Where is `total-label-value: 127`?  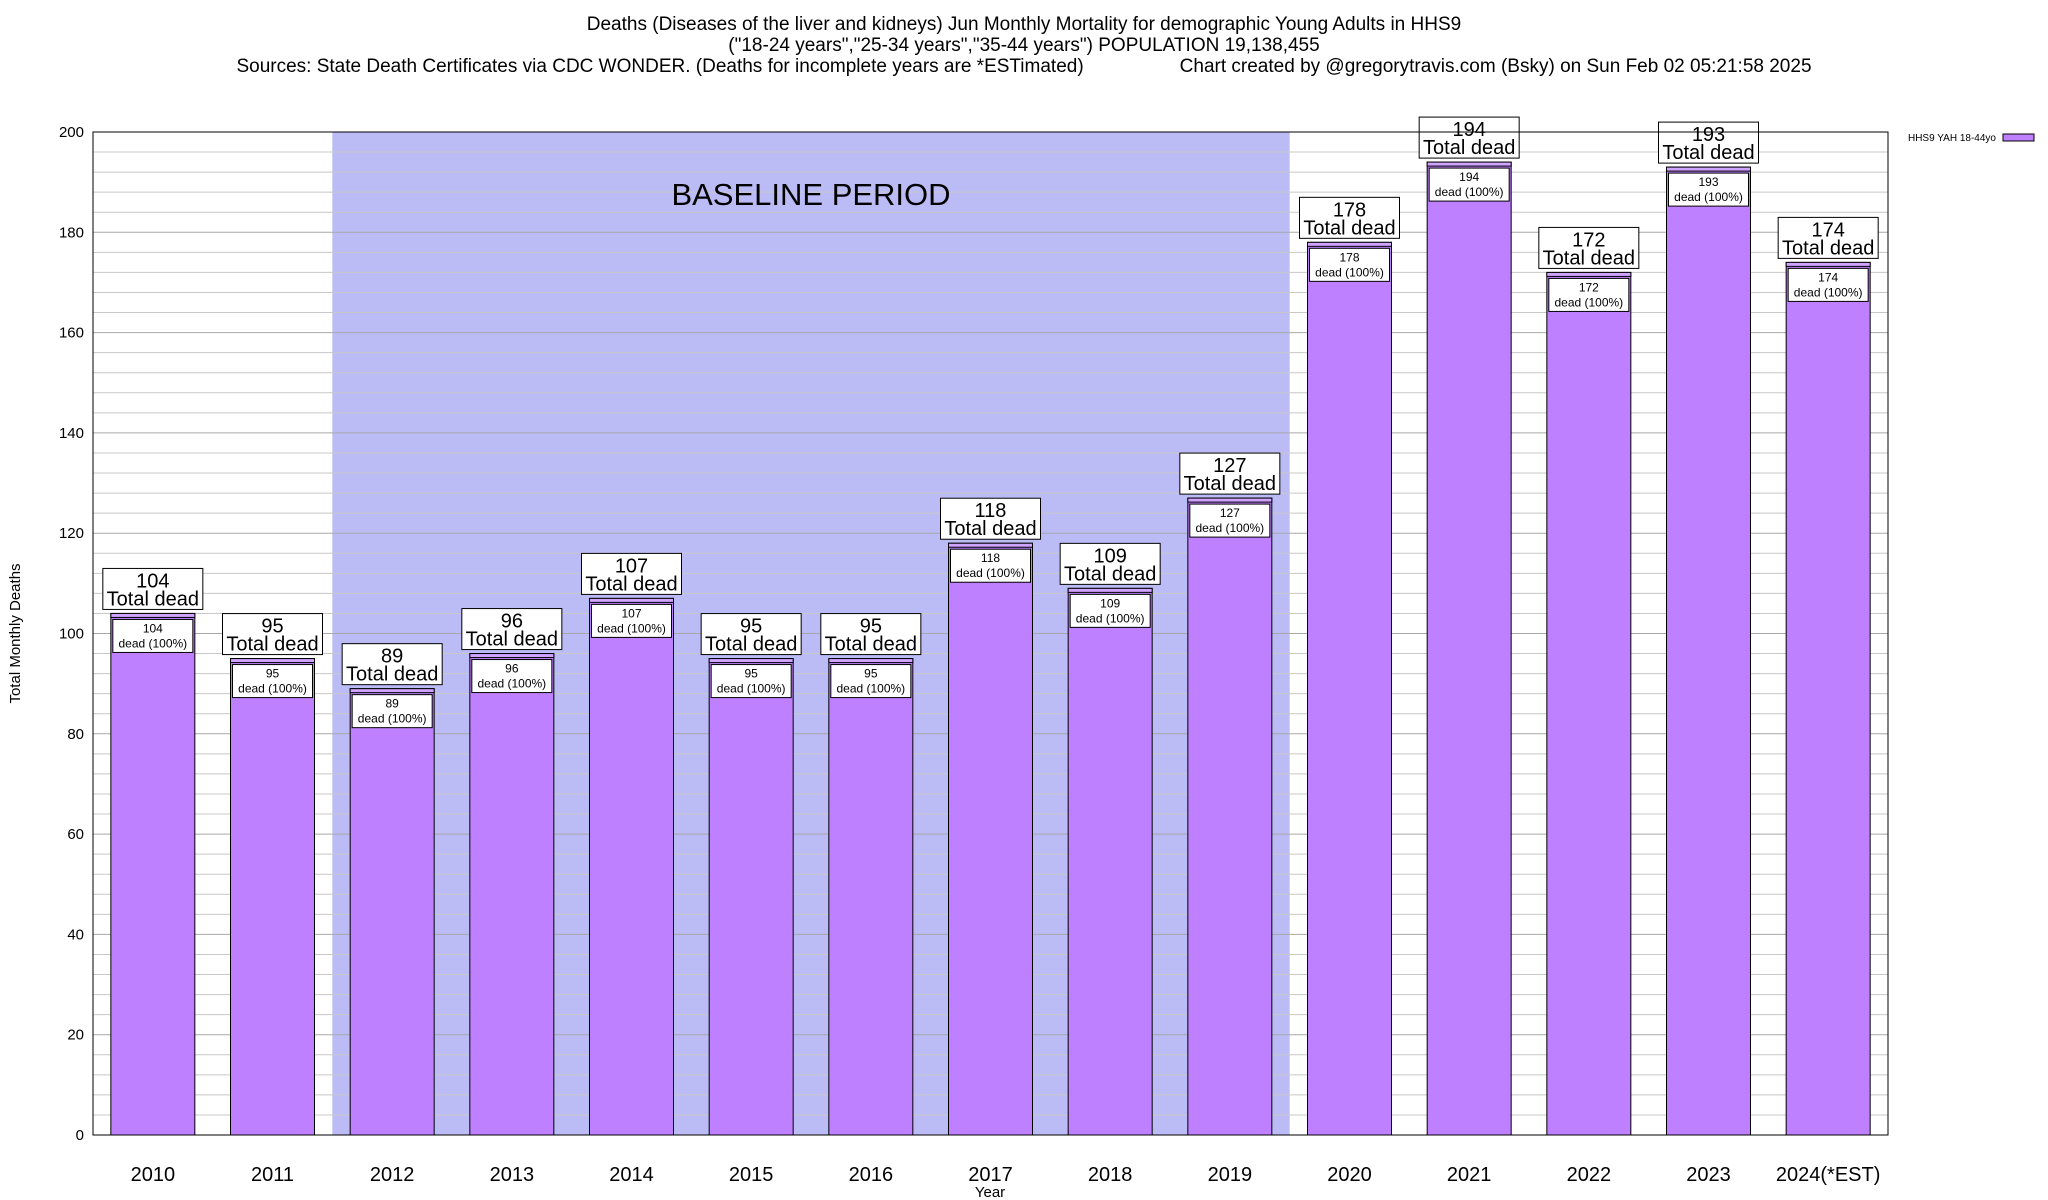
total-label-value: 127 is located at coordinates (1229, 466).